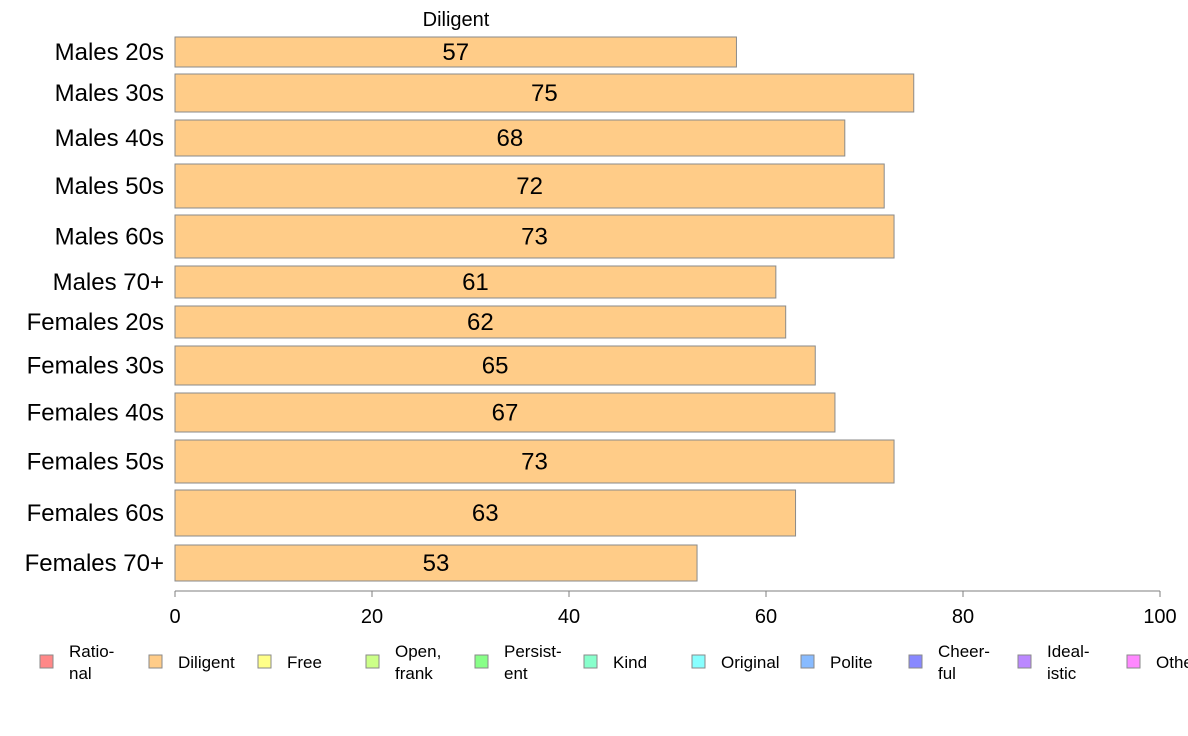 The width and height of the screenshot is (1188, 736). I want to click on category-label-males-70: Males 70+, so click(108, 282).